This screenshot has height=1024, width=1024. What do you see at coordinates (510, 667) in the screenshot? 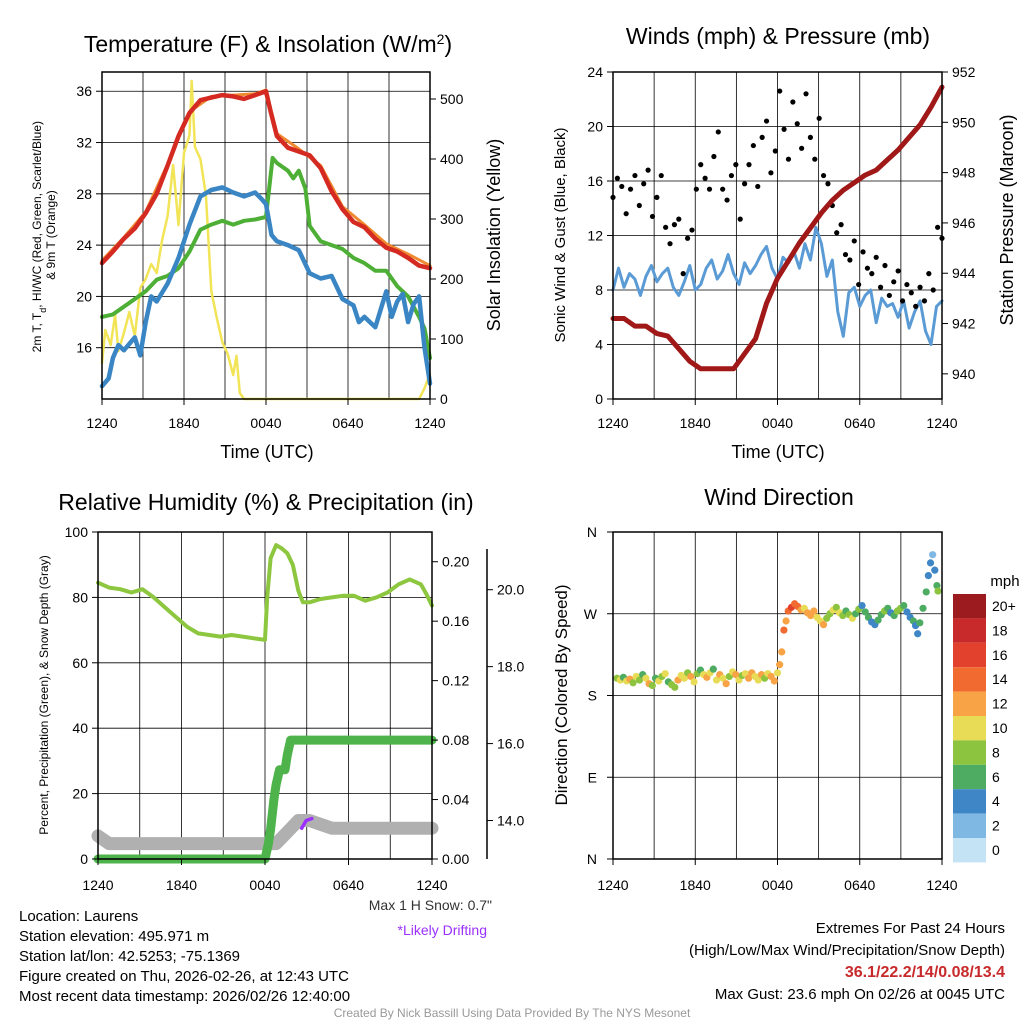
I see `snow-depth-ytick-label: 18.0` at bounding box center [510, 667].